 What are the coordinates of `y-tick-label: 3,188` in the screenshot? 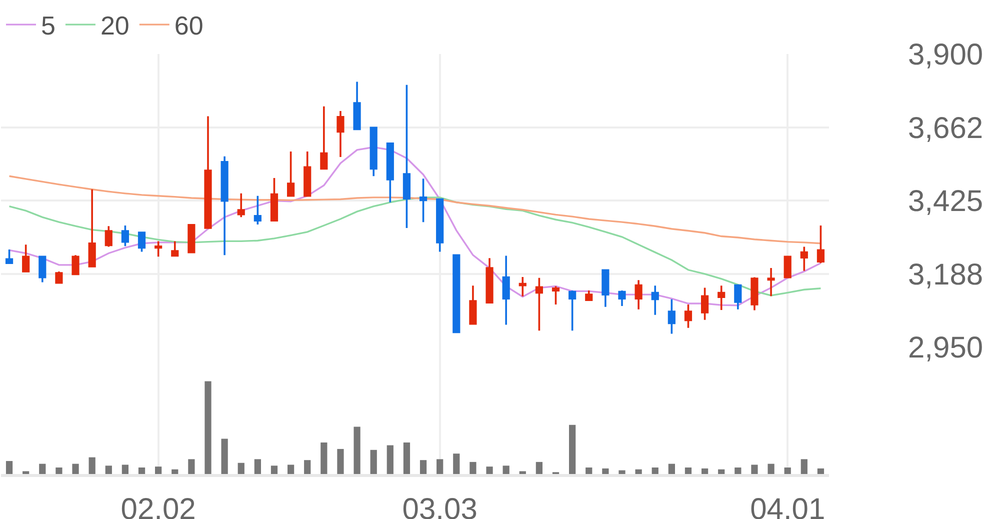 It's located at (946, 275).